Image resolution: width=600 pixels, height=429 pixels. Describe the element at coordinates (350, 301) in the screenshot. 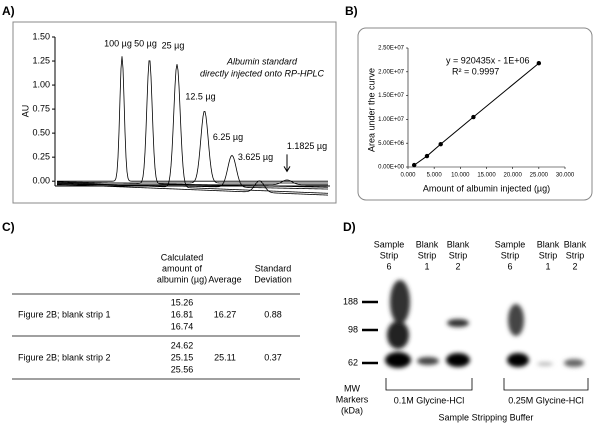

I see `marker-label: 188` at that location.